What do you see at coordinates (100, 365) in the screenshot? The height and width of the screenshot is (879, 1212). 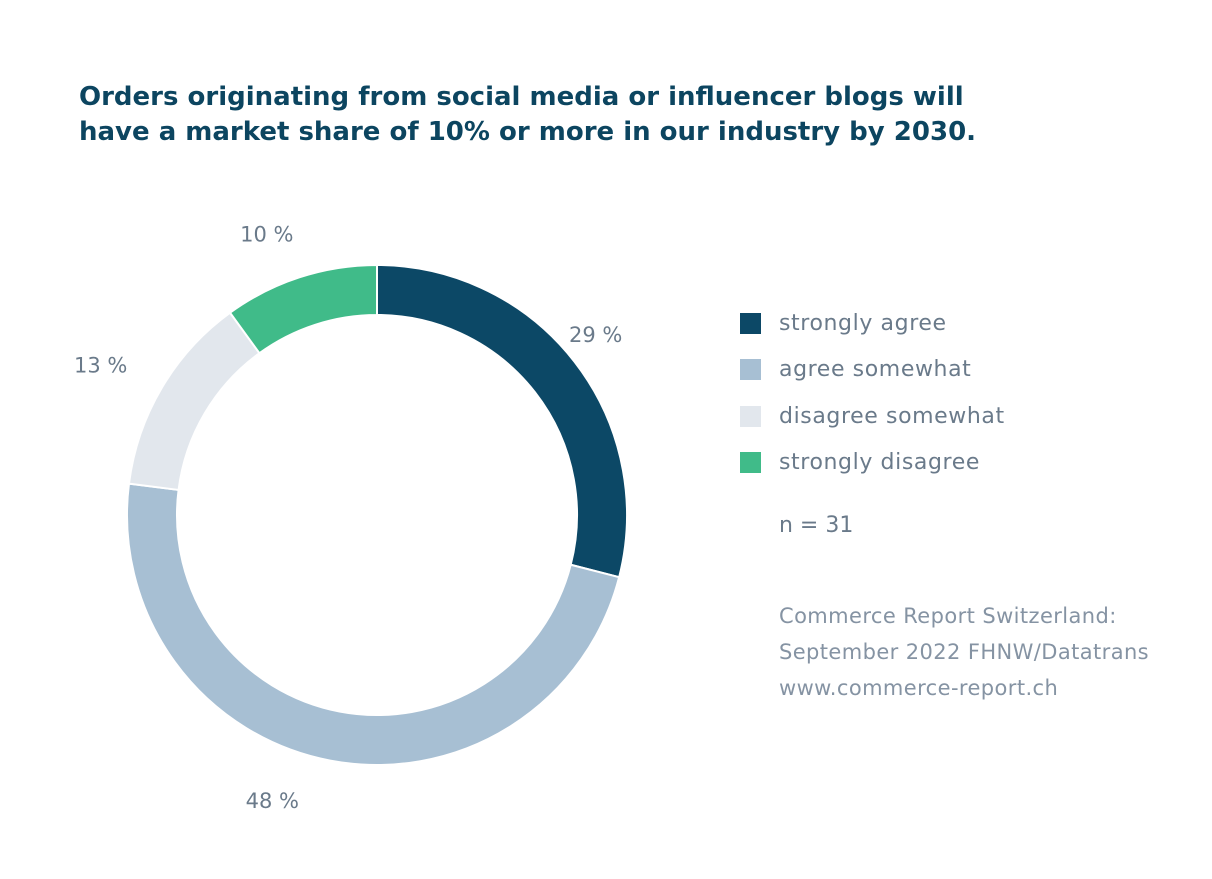 I see `slice-label-disagree-somewhat: 13 %` at bounding box center [100, 365].